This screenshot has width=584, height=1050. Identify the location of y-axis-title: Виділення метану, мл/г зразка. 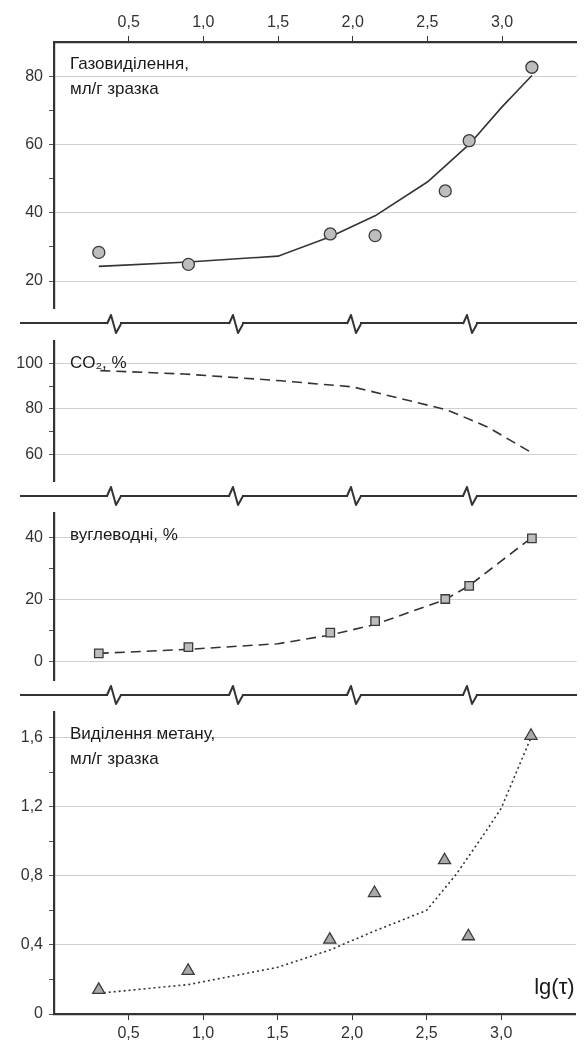
(143, 745).